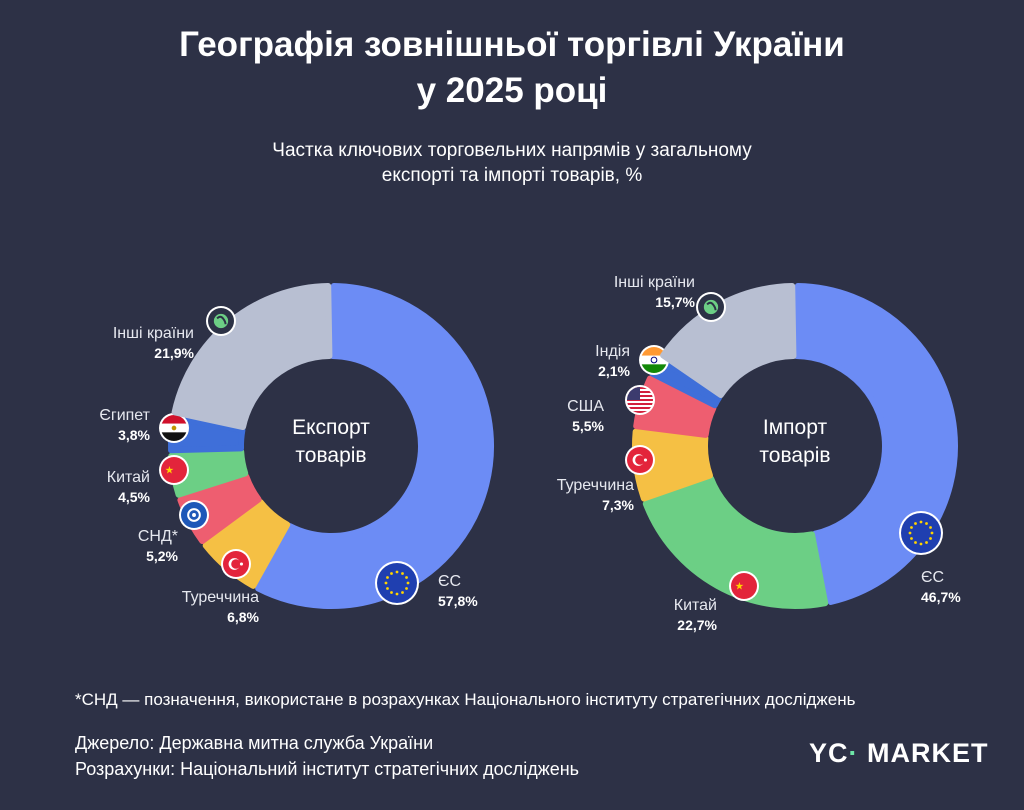 The width and height of the screenshot is (1024, 810). What do you see at coordinates (640, 400) in the screenshot?
I see `usa-flag-icon` at bounding box center [640, 400].